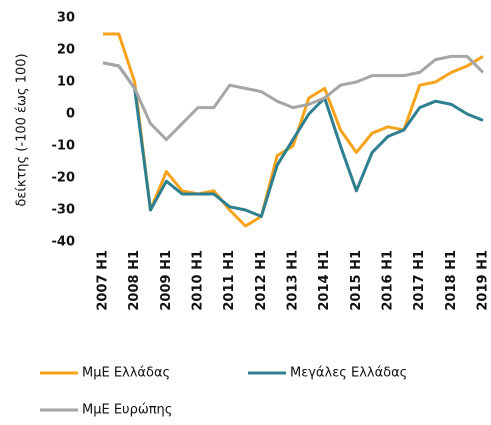  Describe the element at coordinates (293, 280) in the screenshot. I see `x-tick-label: 2013 H1` at that location.